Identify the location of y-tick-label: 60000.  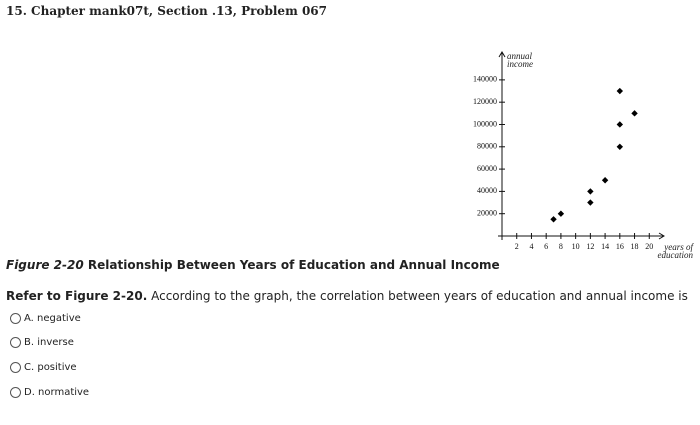
(487, 168).